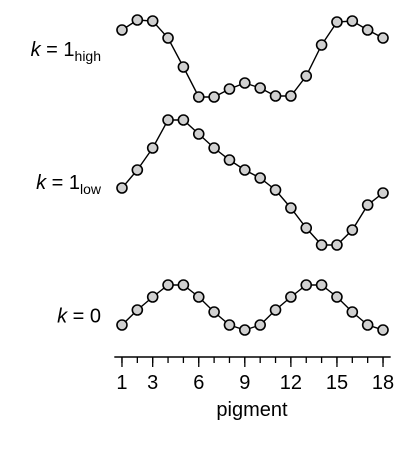  Describe the element at coordinates (198, 383) in the screenshot. I see `x-tick-label: 6` at that location.